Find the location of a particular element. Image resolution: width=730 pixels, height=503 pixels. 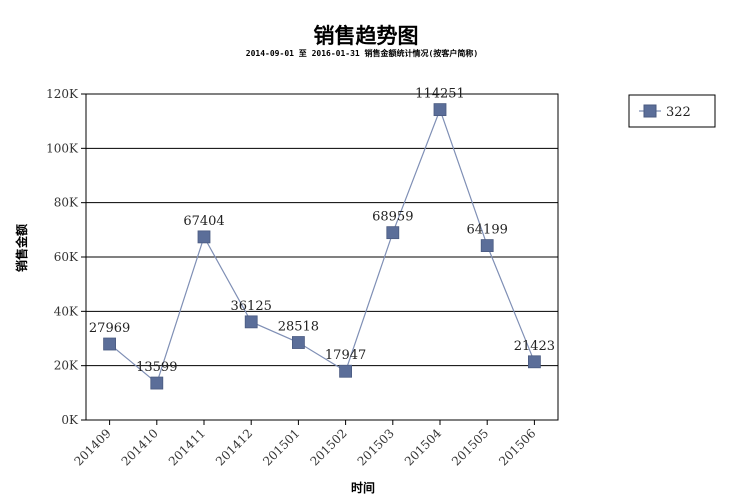

chart-subtitle: 2014-09-01 至 2016-01-31 销售金额统计情况(按客户简称) is located at coordinates (362, 53).